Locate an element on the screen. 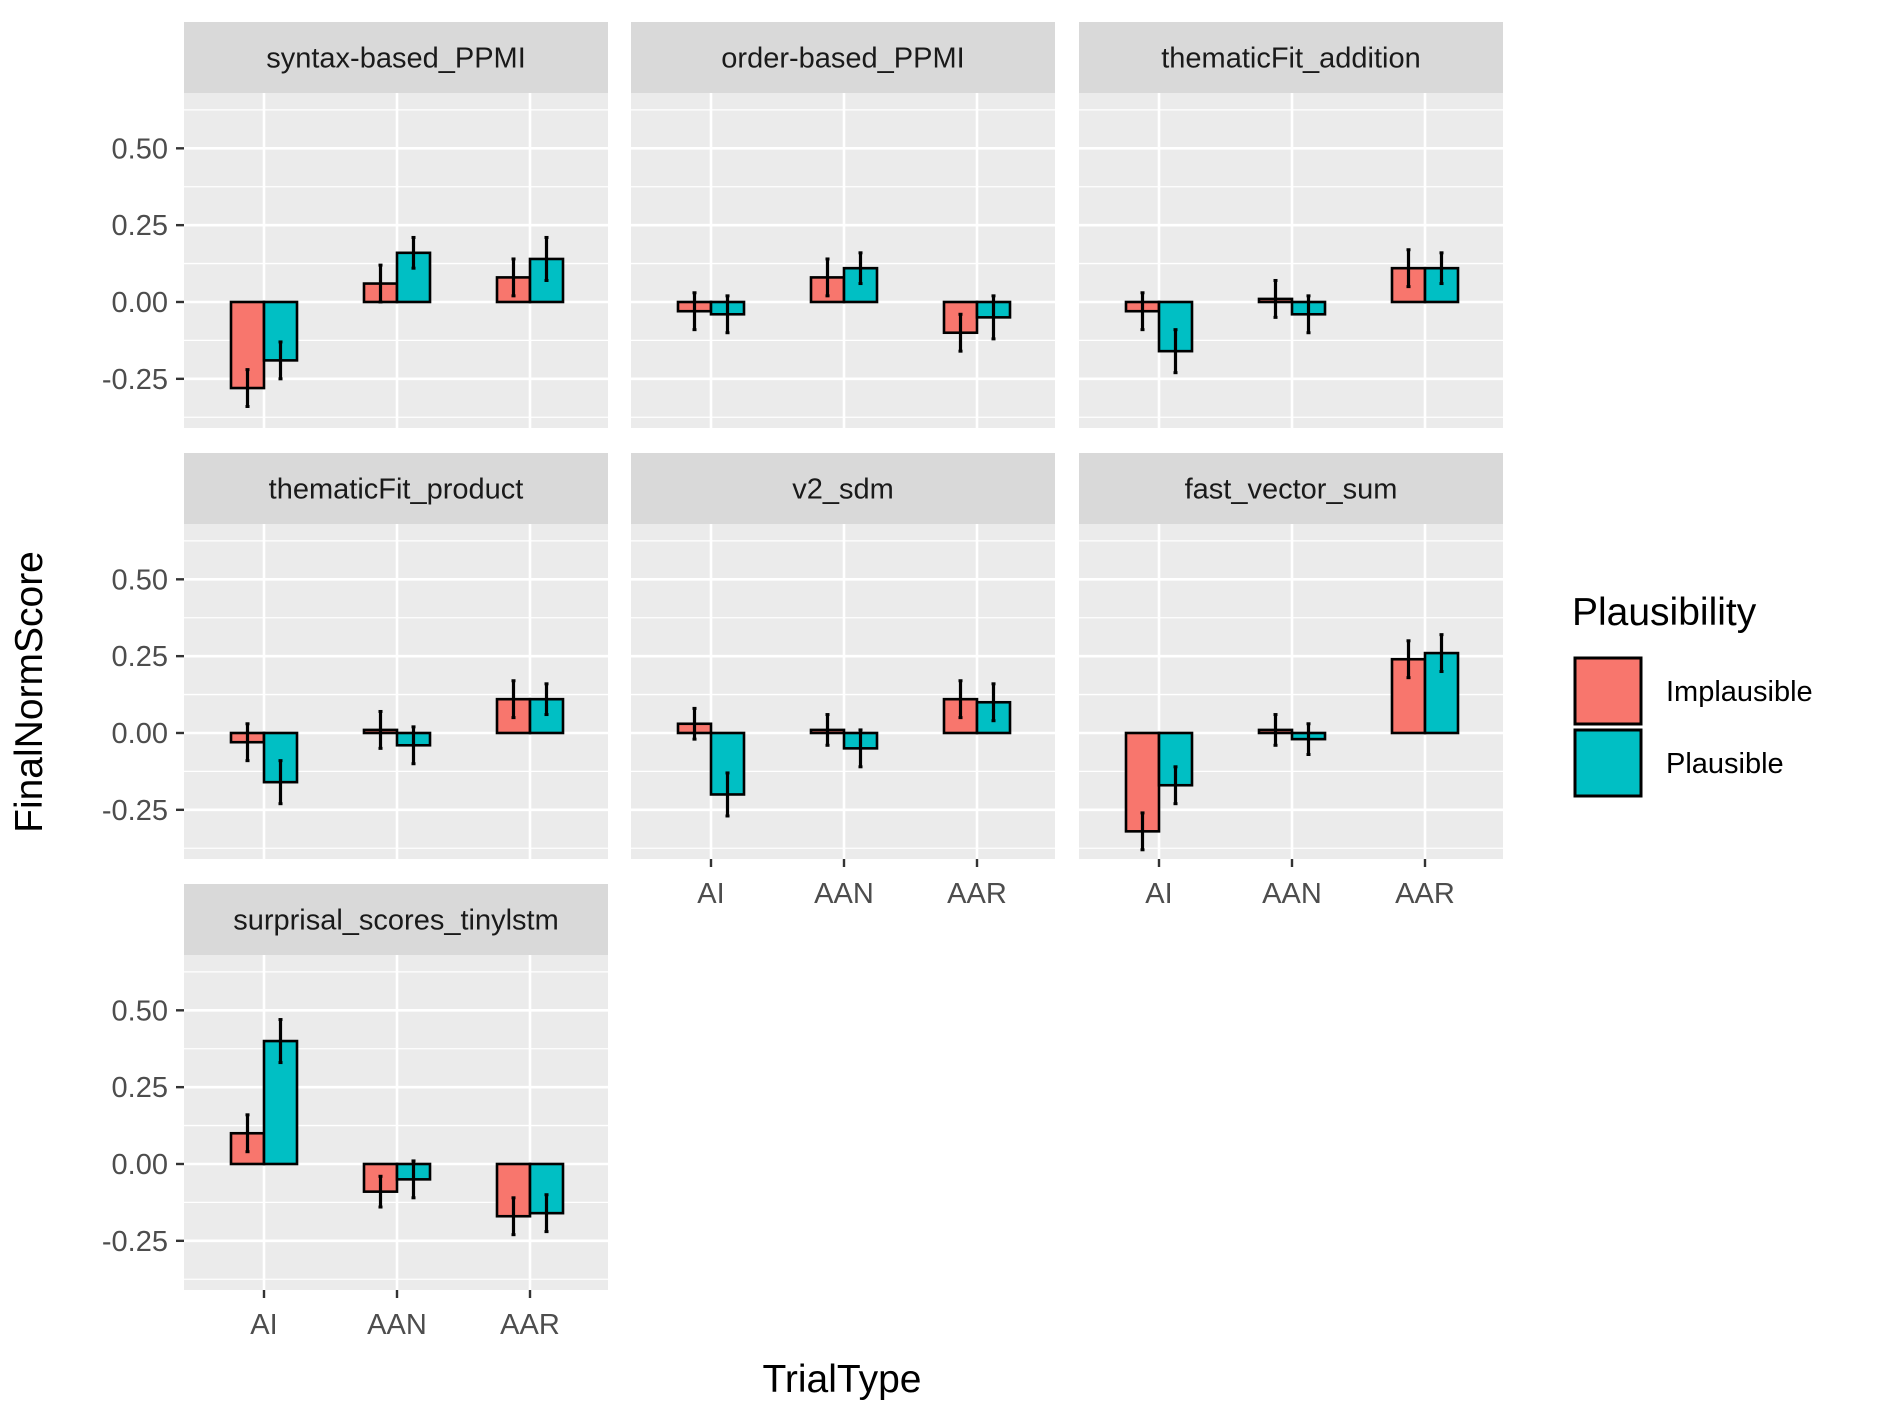 Image resolution: width=1889 pixels, height=1417 pixels. facet-title: surprisal_scores_tinylstm is located at coordinates (396, 921).